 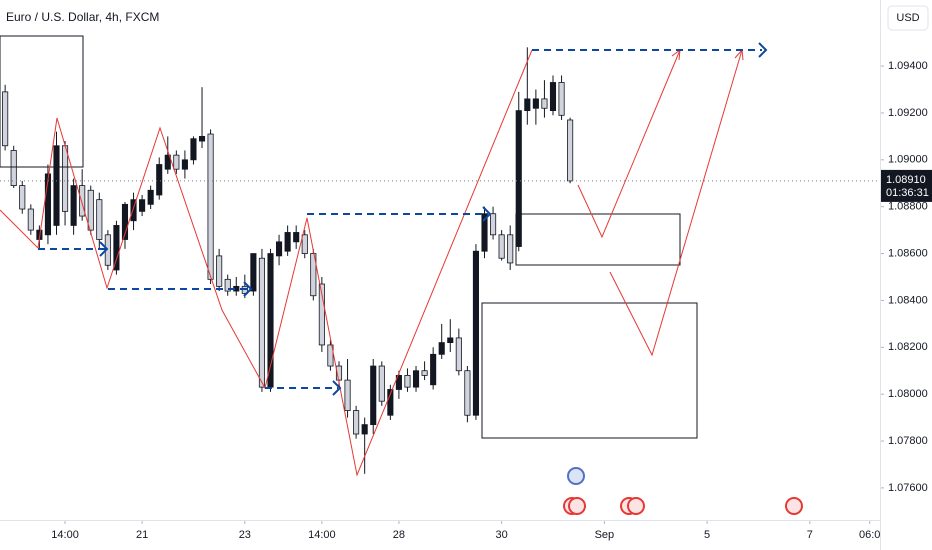 What do you see at coordinates (707, 535) in the screenshot?
I see `x-tick-label: 5` at bounding box center [707, 535].